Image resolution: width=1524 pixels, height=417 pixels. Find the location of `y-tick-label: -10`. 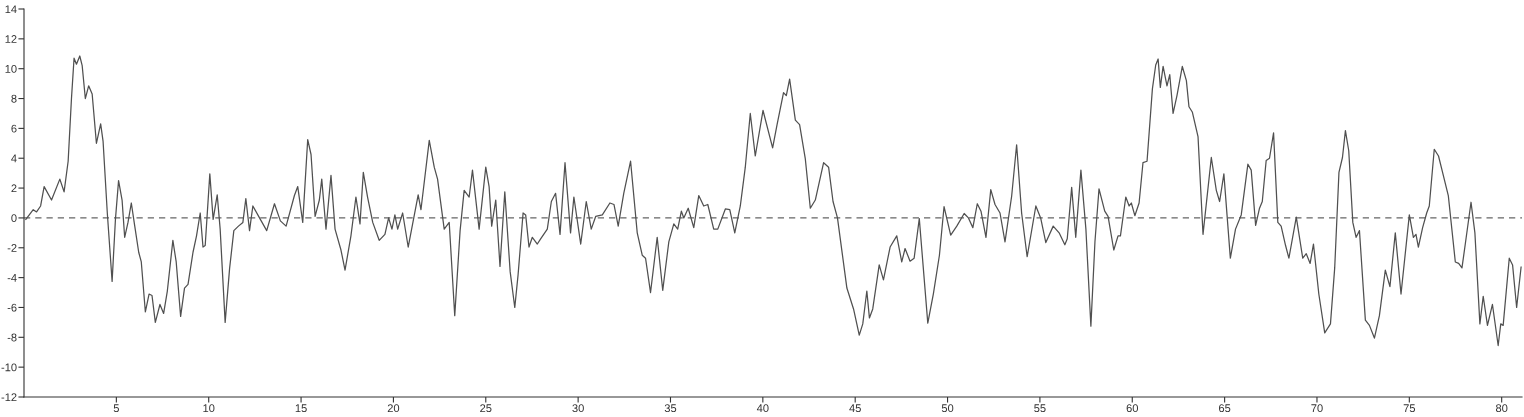

y-tick-label: -10 is located at coordinates (9, 367).